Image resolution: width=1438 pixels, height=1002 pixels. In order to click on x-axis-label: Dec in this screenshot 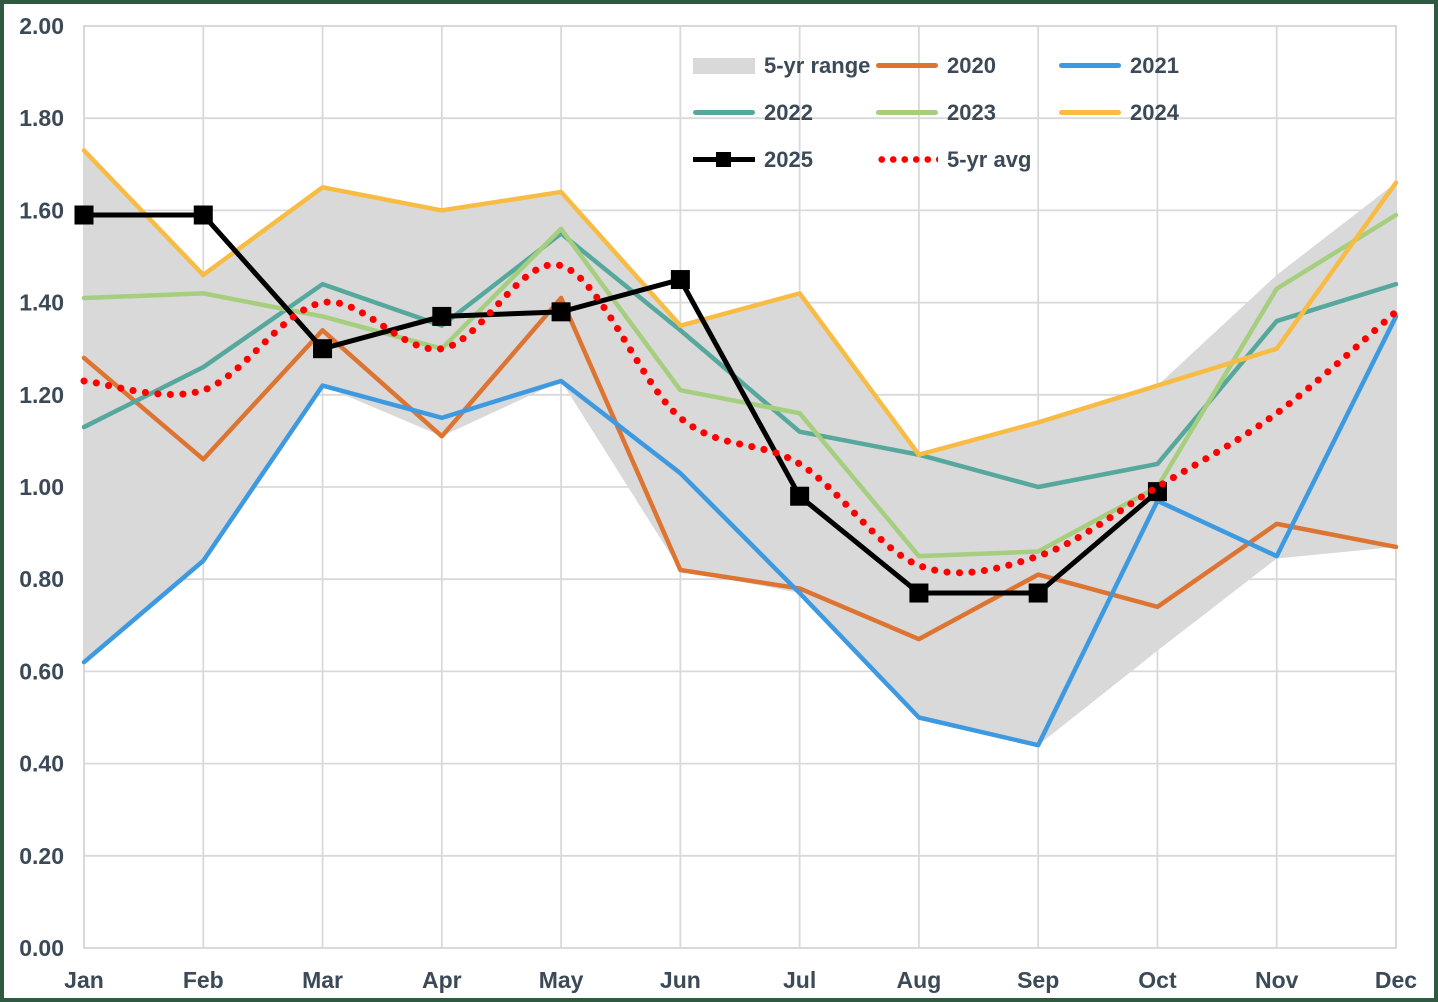, I will do `click(1396, 980)`.